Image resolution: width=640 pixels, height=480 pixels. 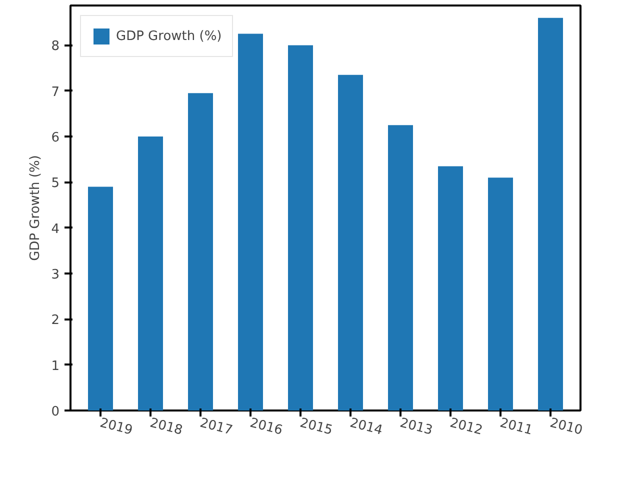 I want to click on y-tick-label: 6, so click(x=55, y=138).